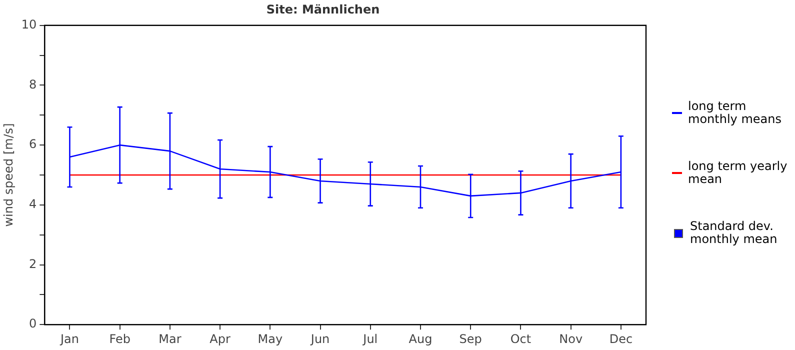  What do you see at coordinates (320, 339) in the screenshot?
I see `x-tick-label: Jun` at bounding box center [320, 339].